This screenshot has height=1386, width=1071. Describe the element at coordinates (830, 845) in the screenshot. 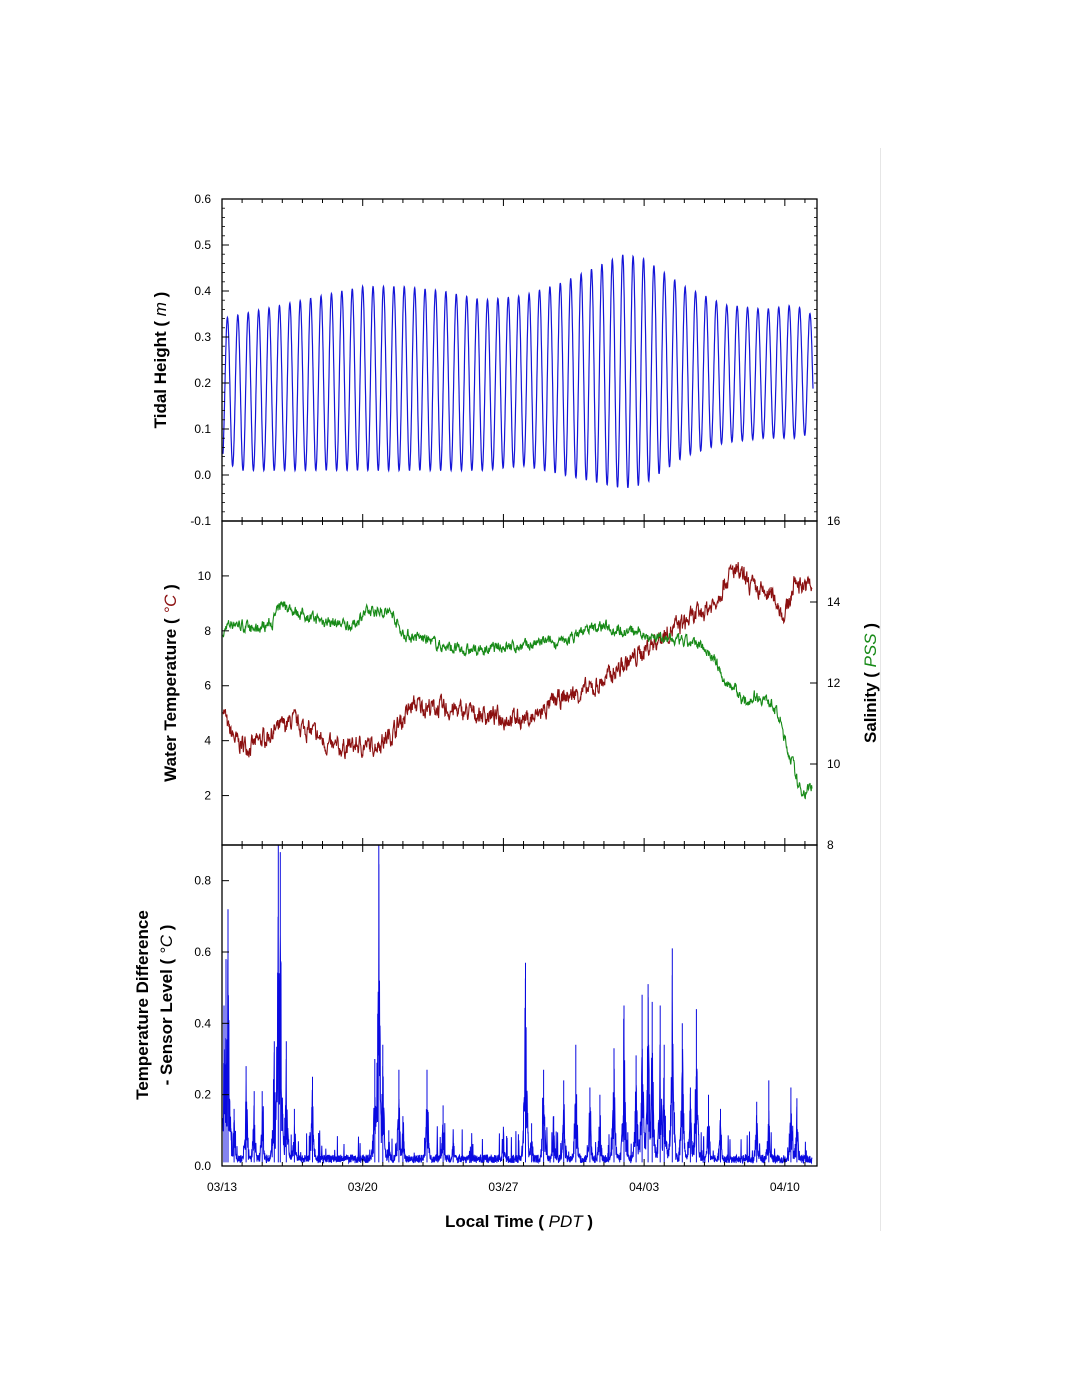

I see `salinity-tick-label: 8` at that location.